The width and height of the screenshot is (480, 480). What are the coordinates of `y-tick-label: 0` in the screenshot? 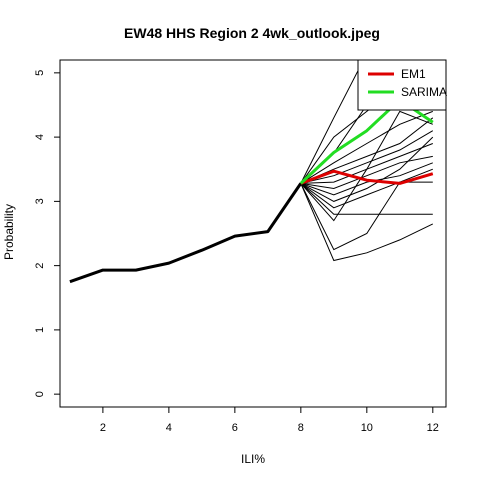 It's located at (40, 394).